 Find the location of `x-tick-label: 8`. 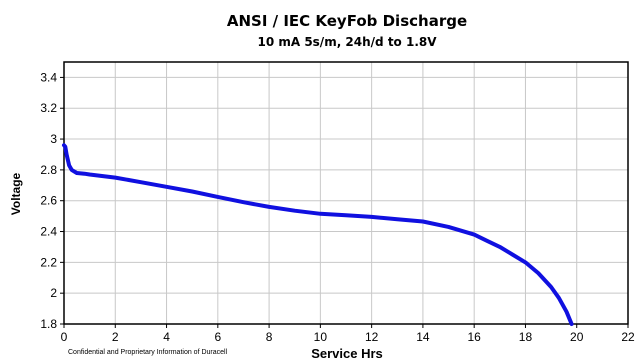

x-tick-label: 8 is located at coordinates (269, 337).